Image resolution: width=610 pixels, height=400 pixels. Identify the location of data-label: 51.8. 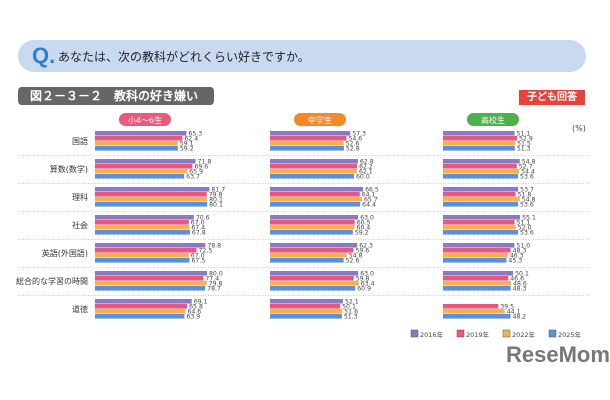
(525, 195).